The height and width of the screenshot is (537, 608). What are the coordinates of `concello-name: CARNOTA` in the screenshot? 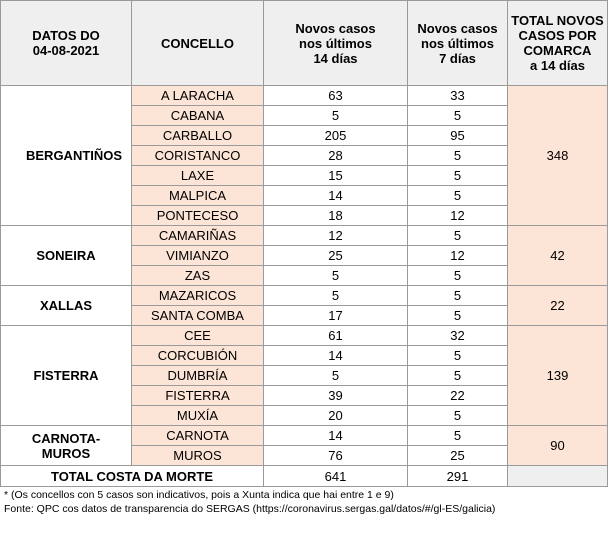 It's located at (197, 435).